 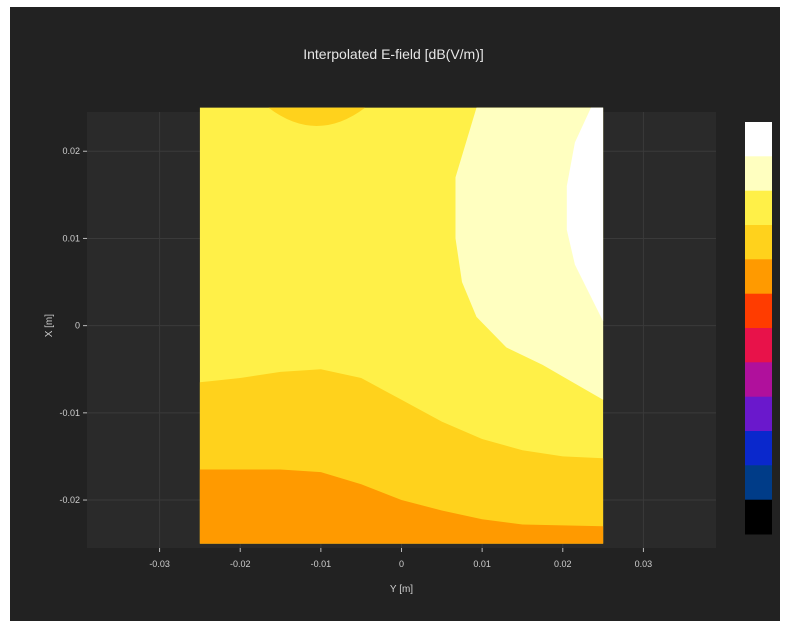 I want to click on x-tick-label: 0.02, so click(x=563, y=564).